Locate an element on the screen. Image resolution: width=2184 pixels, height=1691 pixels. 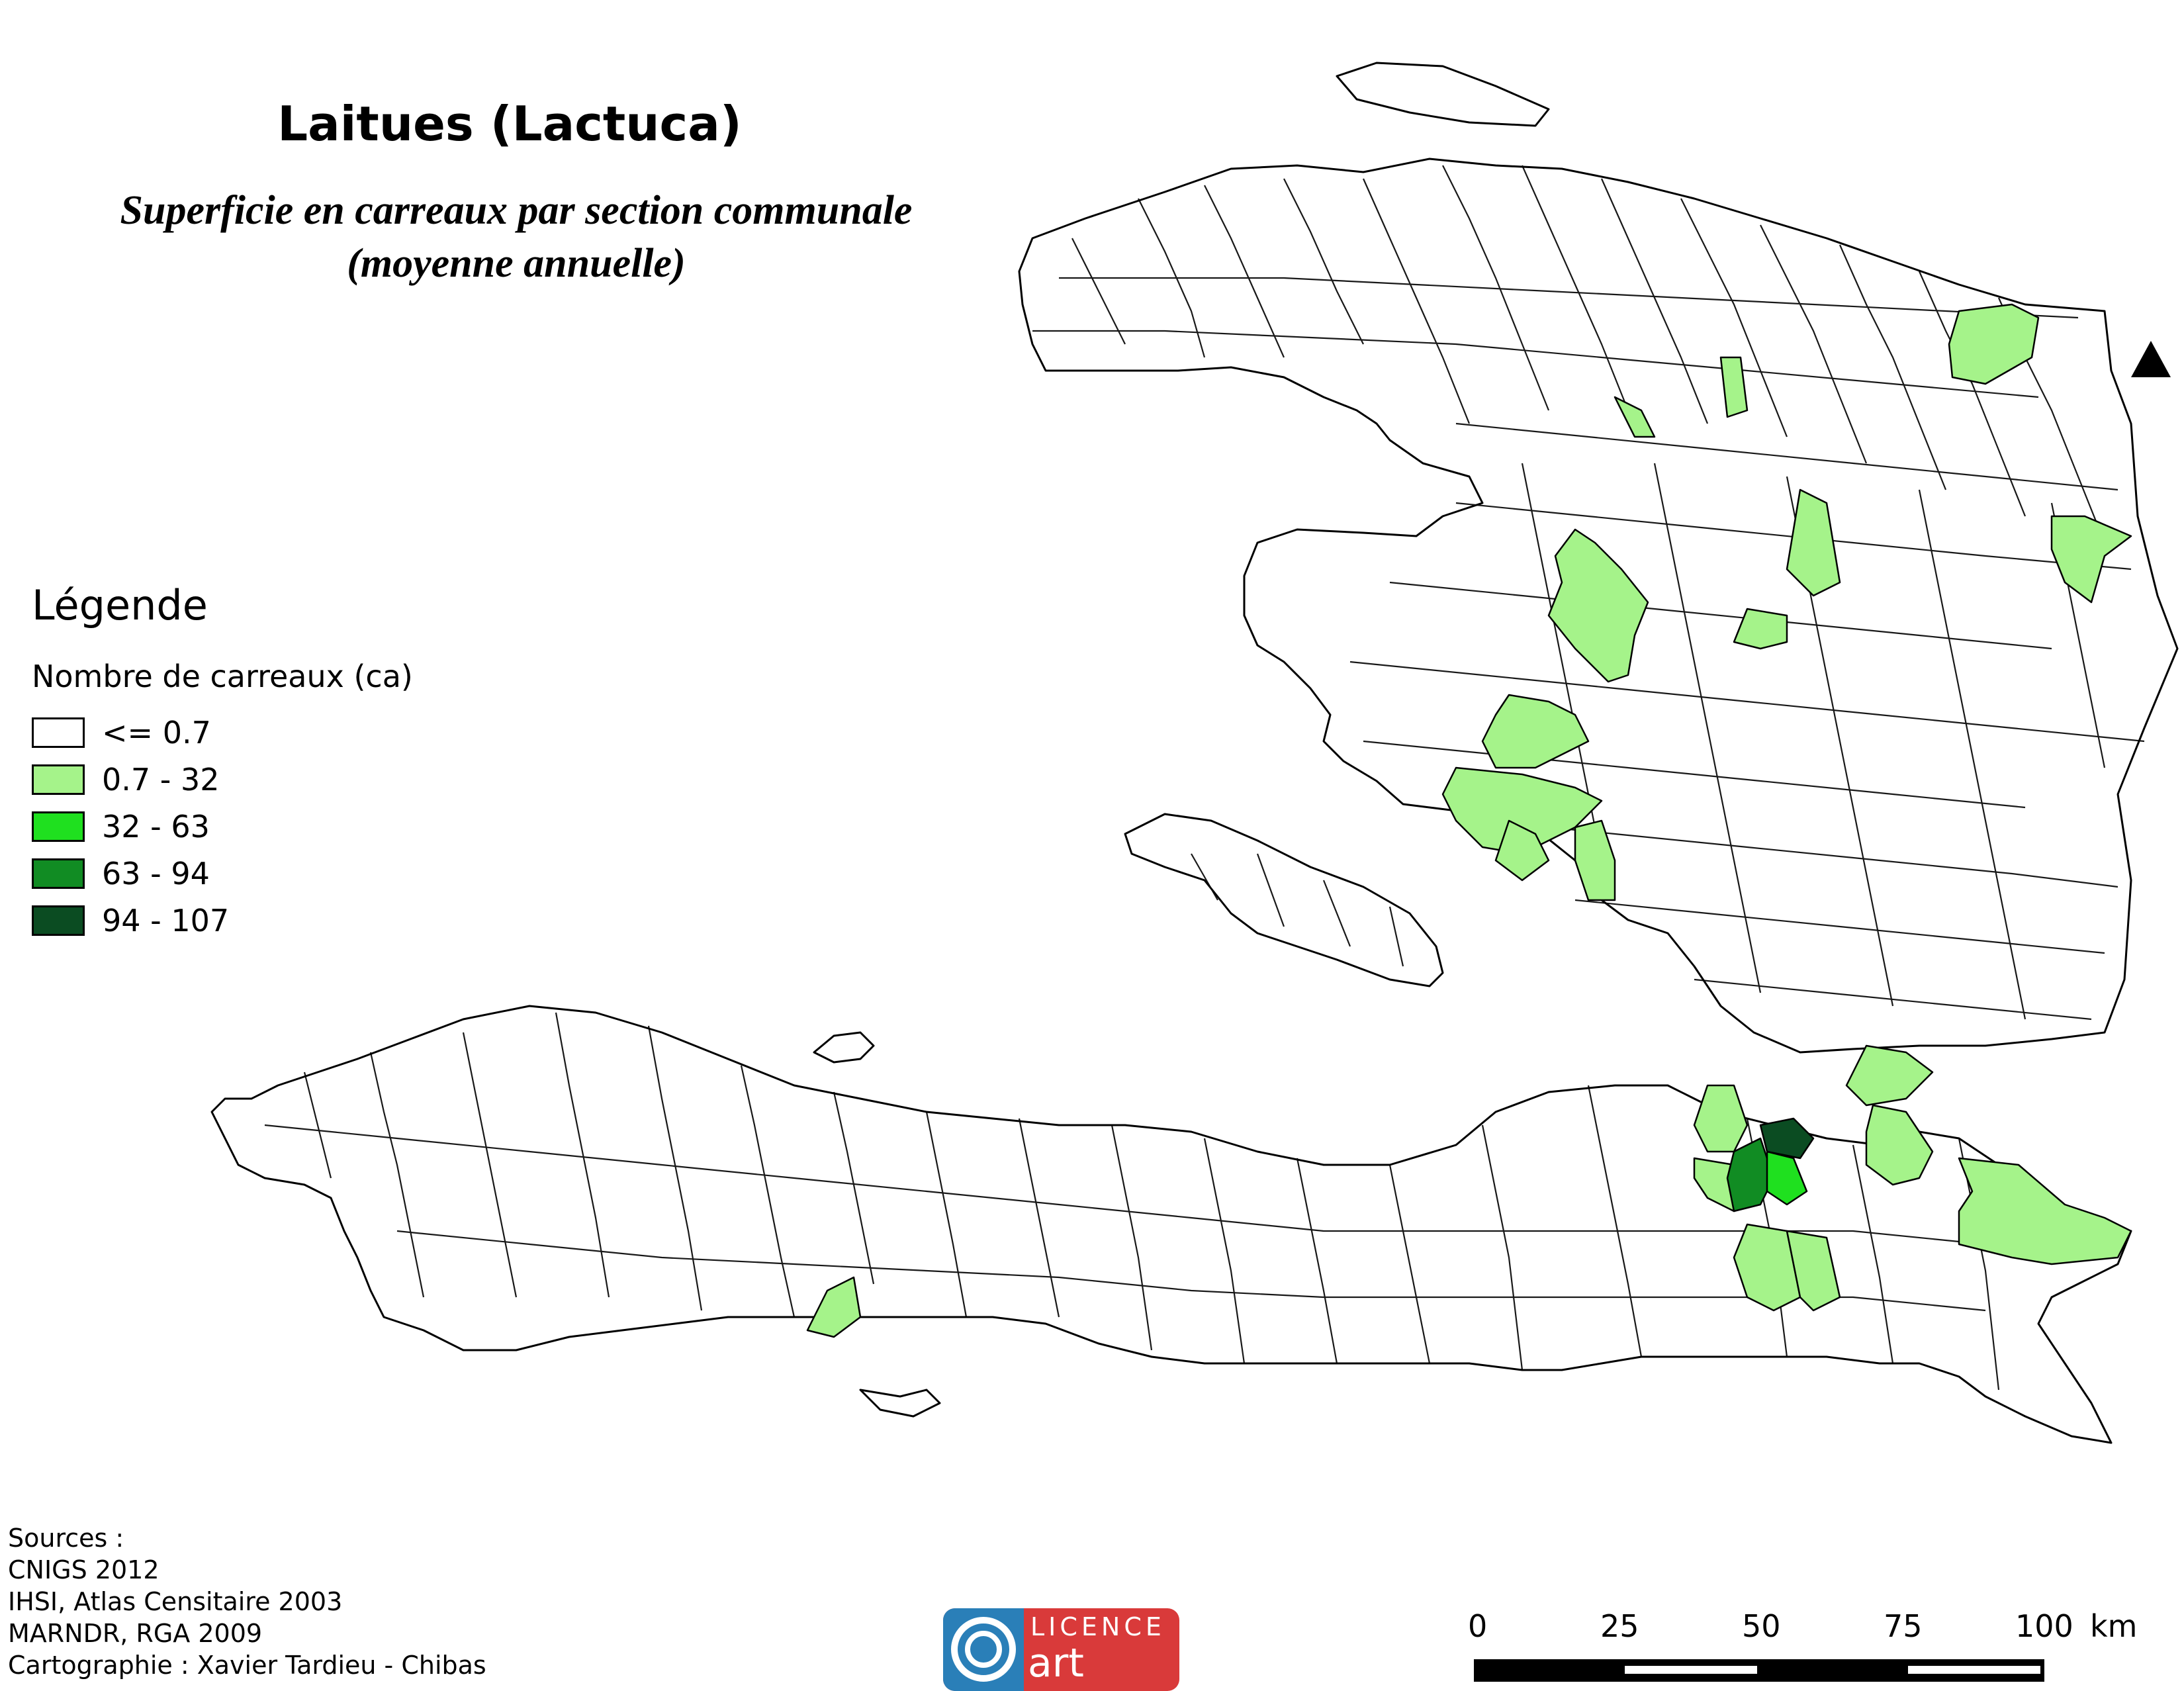
scale-tick-label: 0 is located at coordinates (1478, 1626).